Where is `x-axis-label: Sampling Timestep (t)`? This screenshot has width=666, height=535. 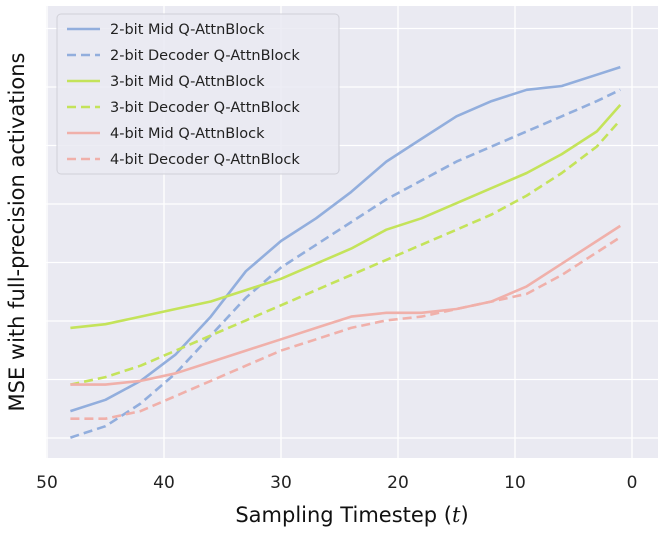 x-axis-label: Sampling Timestep (t) is located at coordinates (351, 515).